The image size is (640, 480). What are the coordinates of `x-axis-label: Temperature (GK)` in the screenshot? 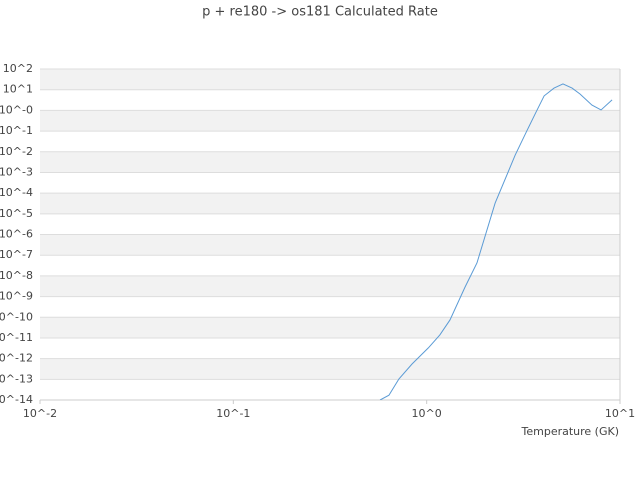 It's located at (570, 431).